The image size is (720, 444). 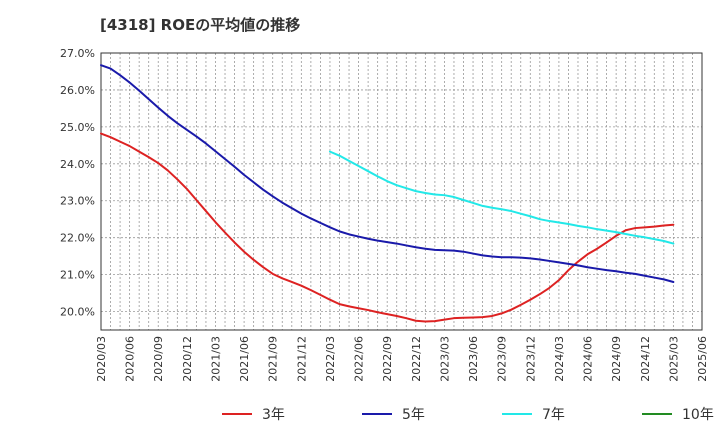 What do you see at coordinates (698, 415) in the screenshot?
I see `legend-label: 10年` at bounding box center [698, 415].